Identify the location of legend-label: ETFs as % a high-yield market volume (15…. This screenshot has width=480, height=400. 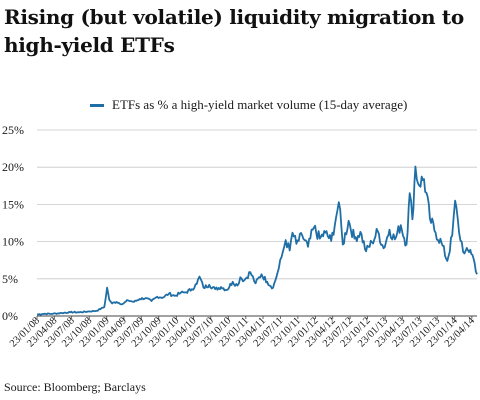
(260, 104).